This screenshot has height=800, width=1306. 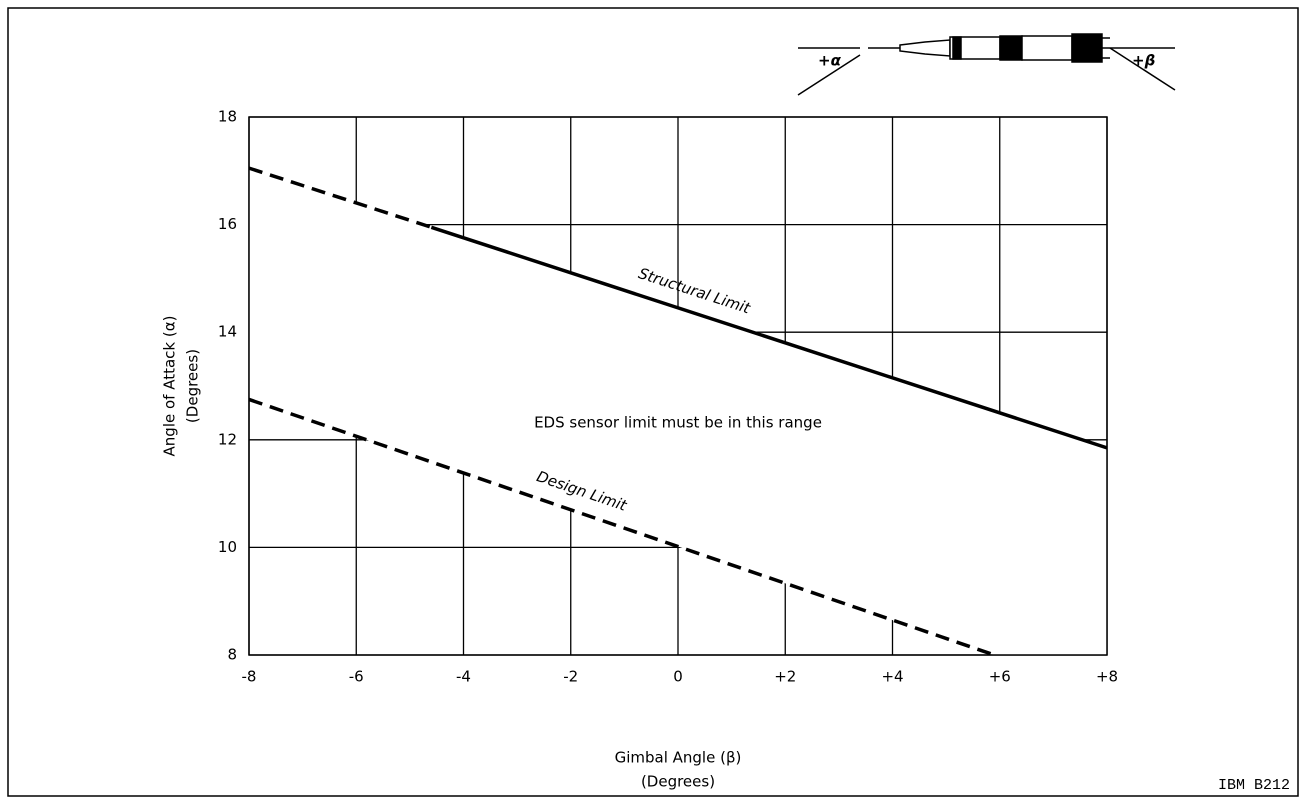 What do you see at coordinates (356, 677) in the screenshot?
I see `x-tick-label: -6` at bounding box center [356, 677].